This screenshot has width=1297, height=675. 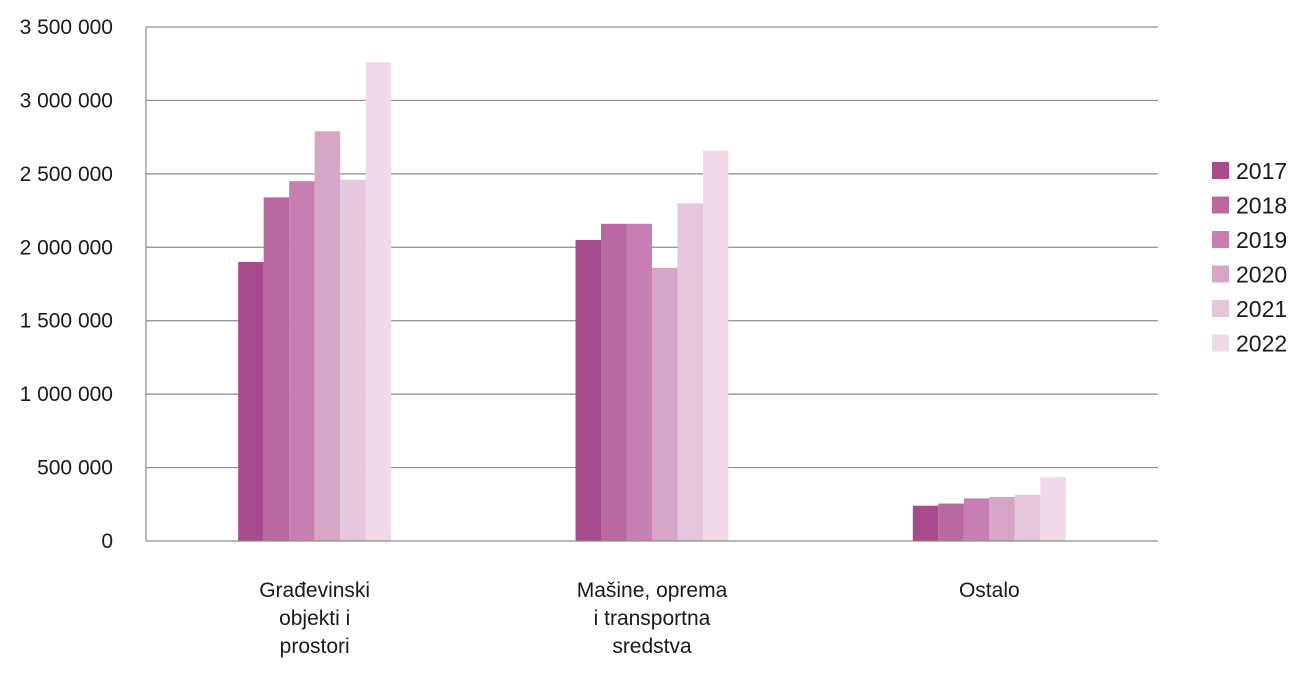 I want to click on x-category-label: Mašine, oprema i transportna sredstva, so click(x=652, y=618).